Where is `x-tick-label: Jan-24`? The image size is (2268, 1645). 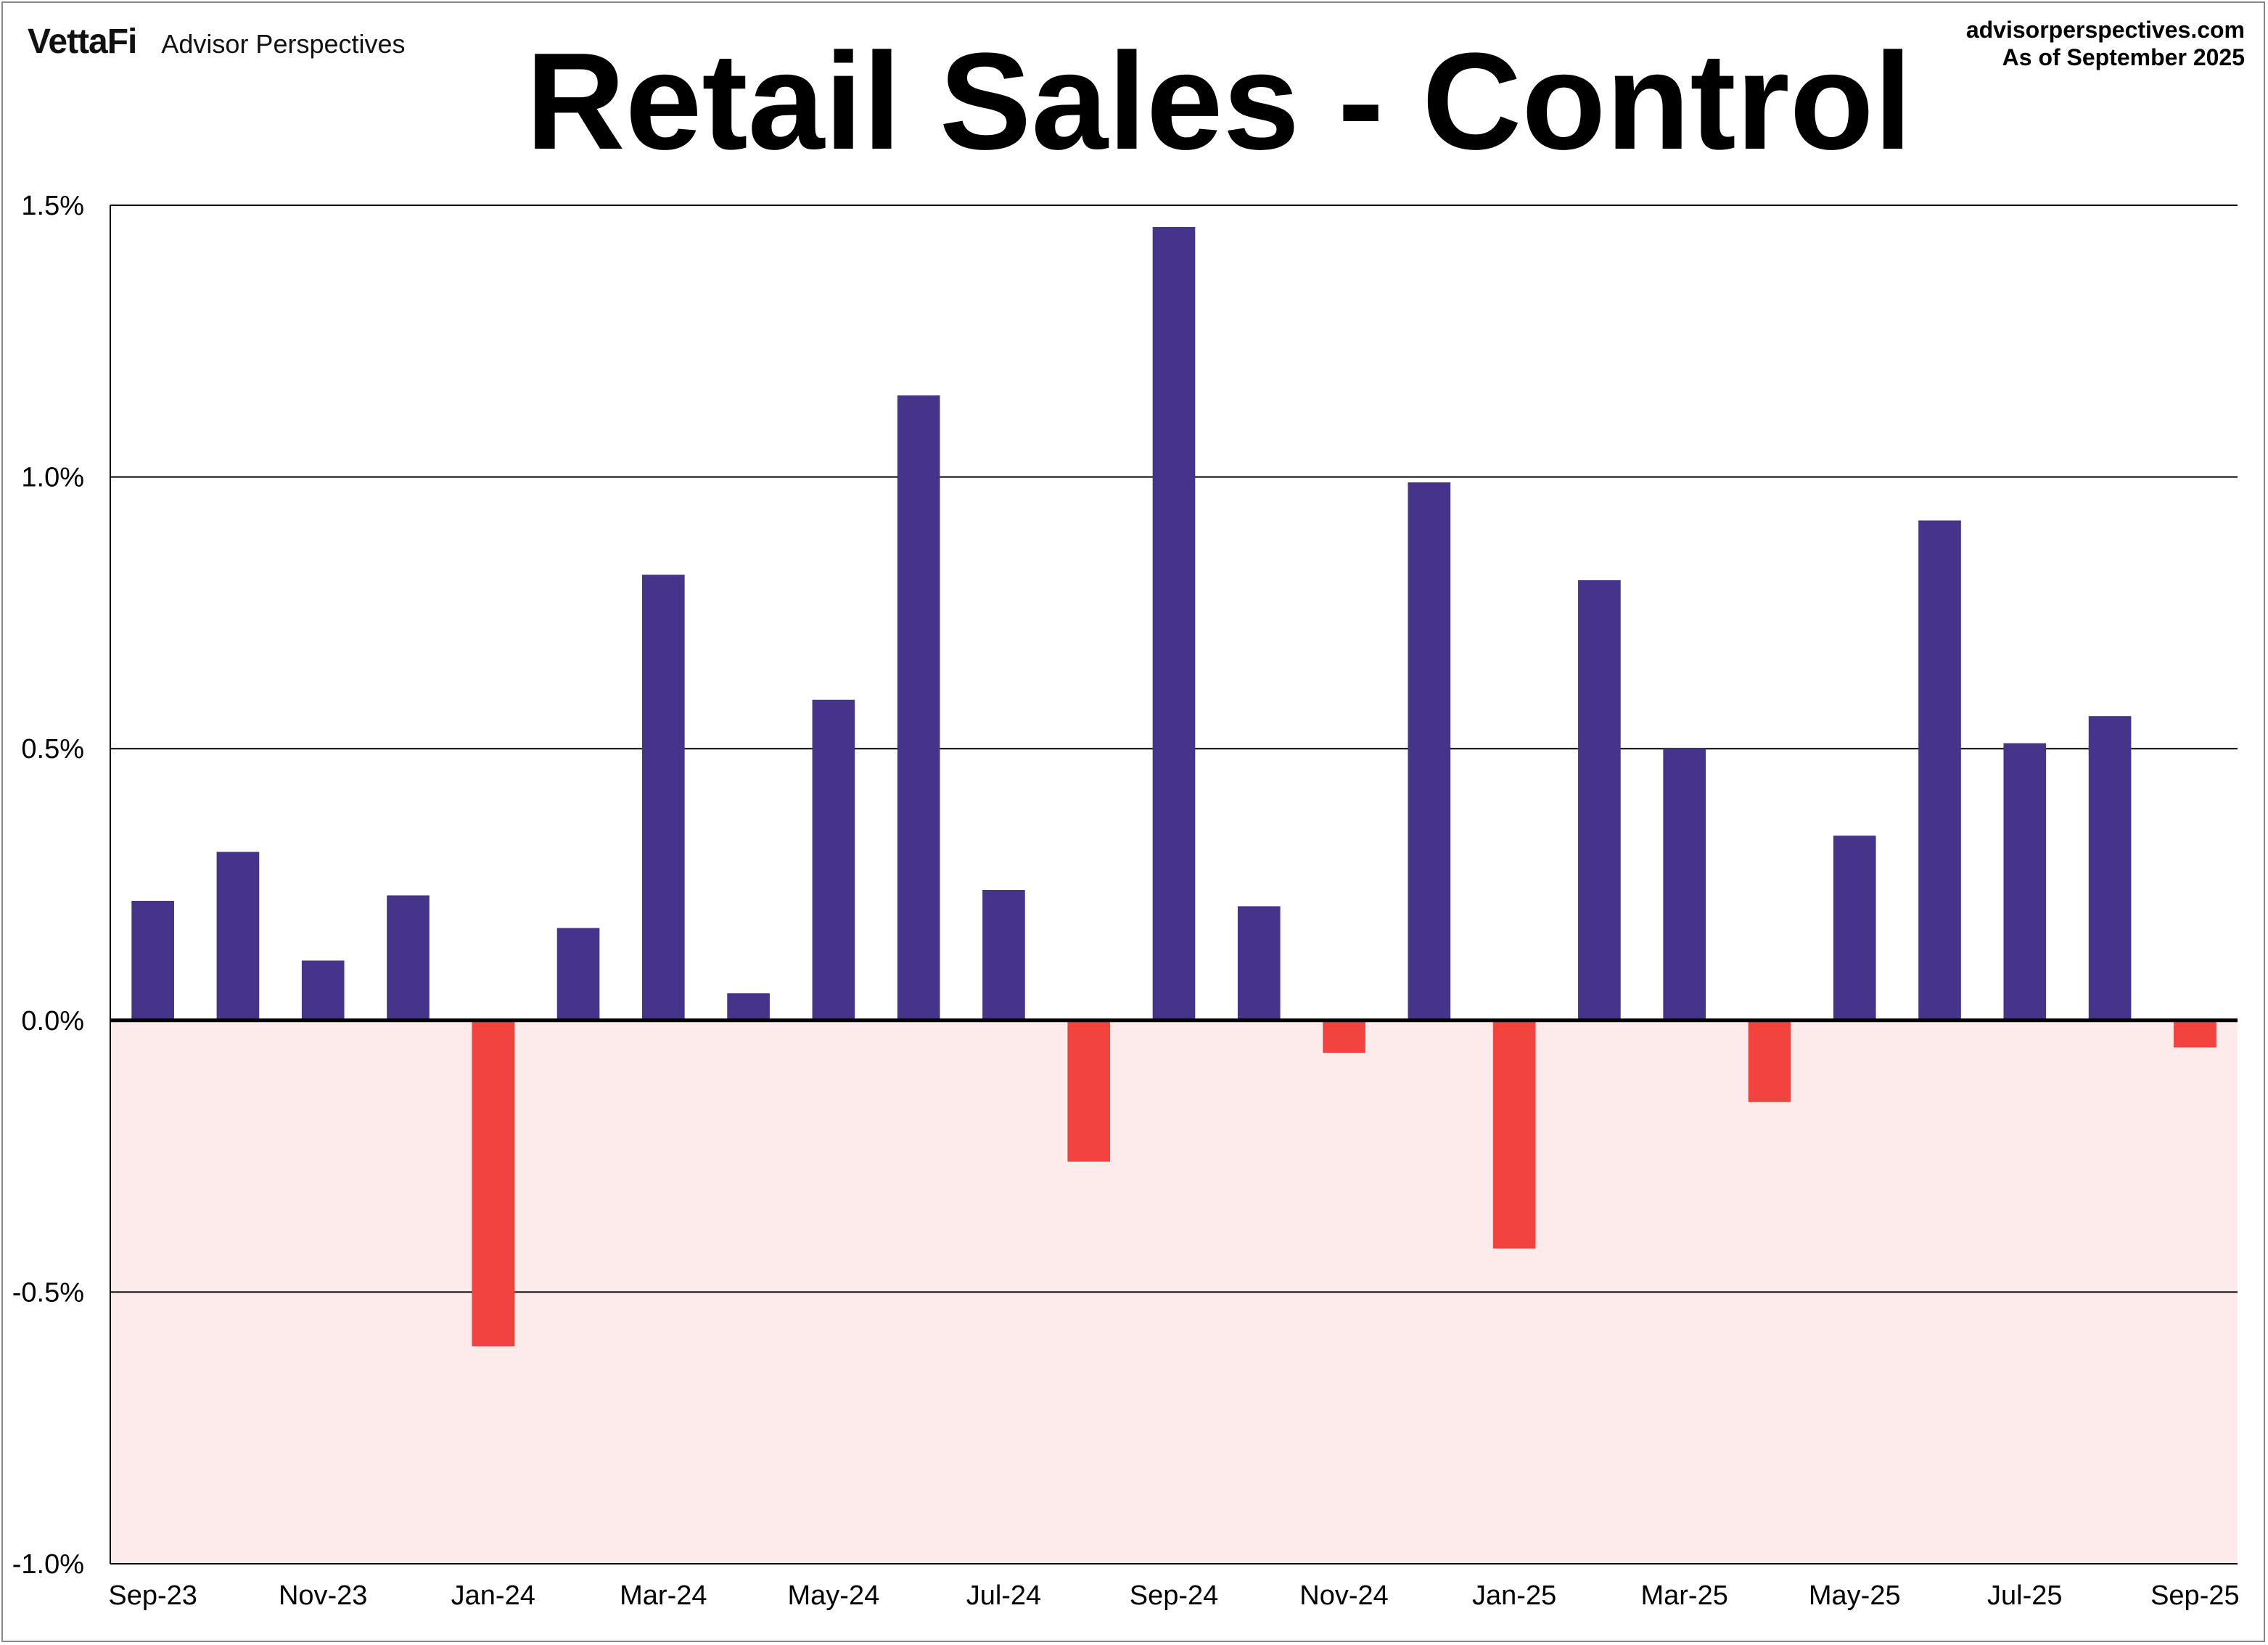
x-tick-label: Jan-24 is located at coordinates (493, 1595).